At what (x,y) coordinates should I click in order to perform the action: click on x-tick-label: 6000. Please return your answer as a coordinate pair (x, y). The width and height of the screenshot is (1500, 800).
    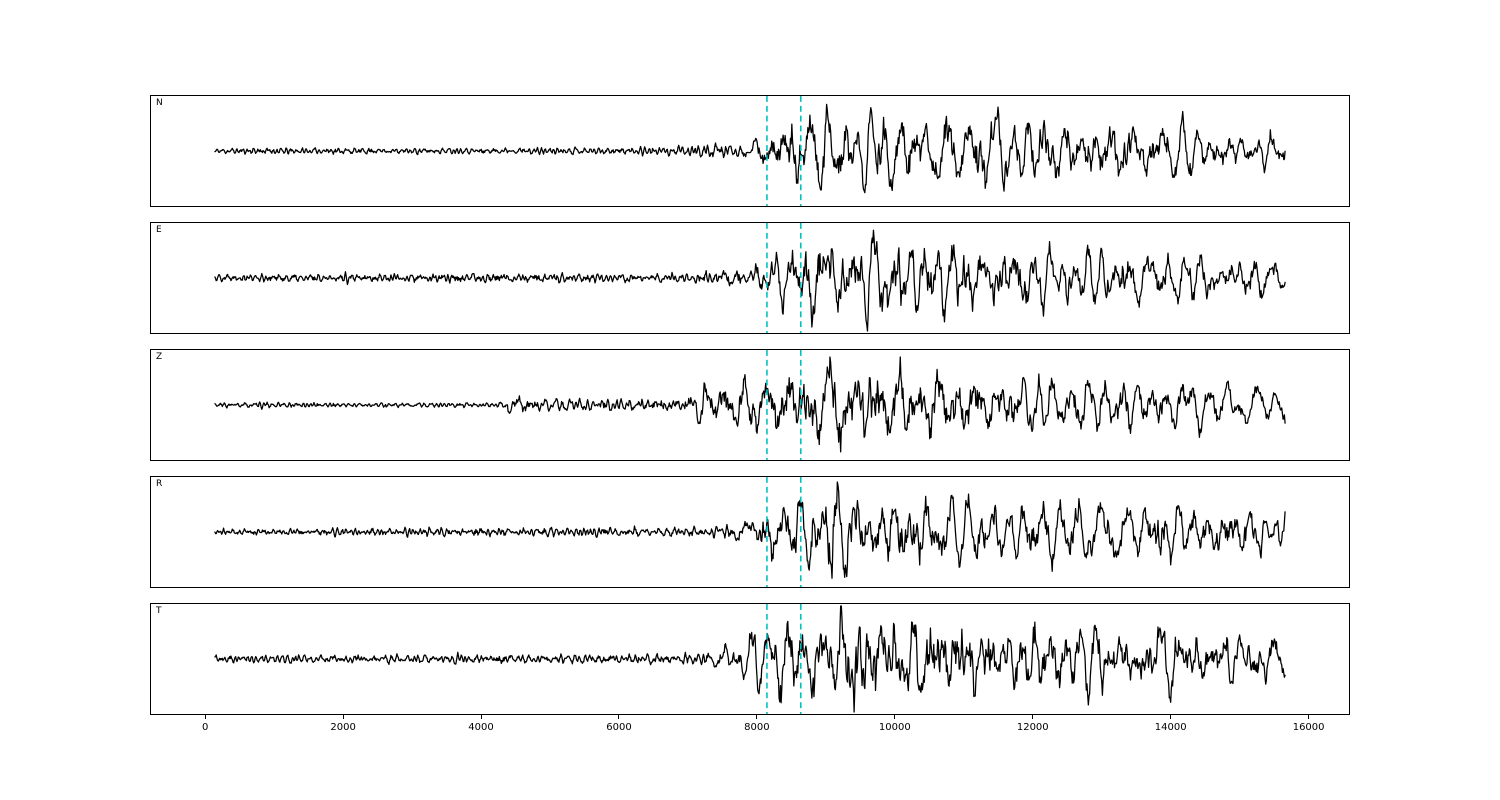
    Looking at the image, I should click on (619, 727).